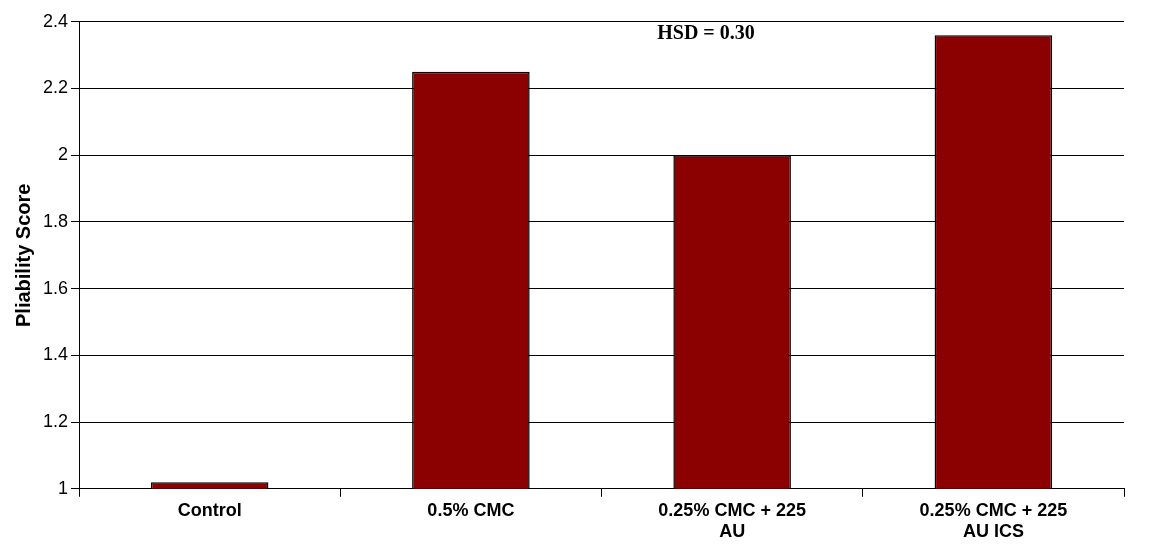 This screenshot has height=554, width=1152. What do you see at coordinates (55, 287) in the screenshot?
I see `y-tick-label: 1.6` at bounding box center [55, 287].